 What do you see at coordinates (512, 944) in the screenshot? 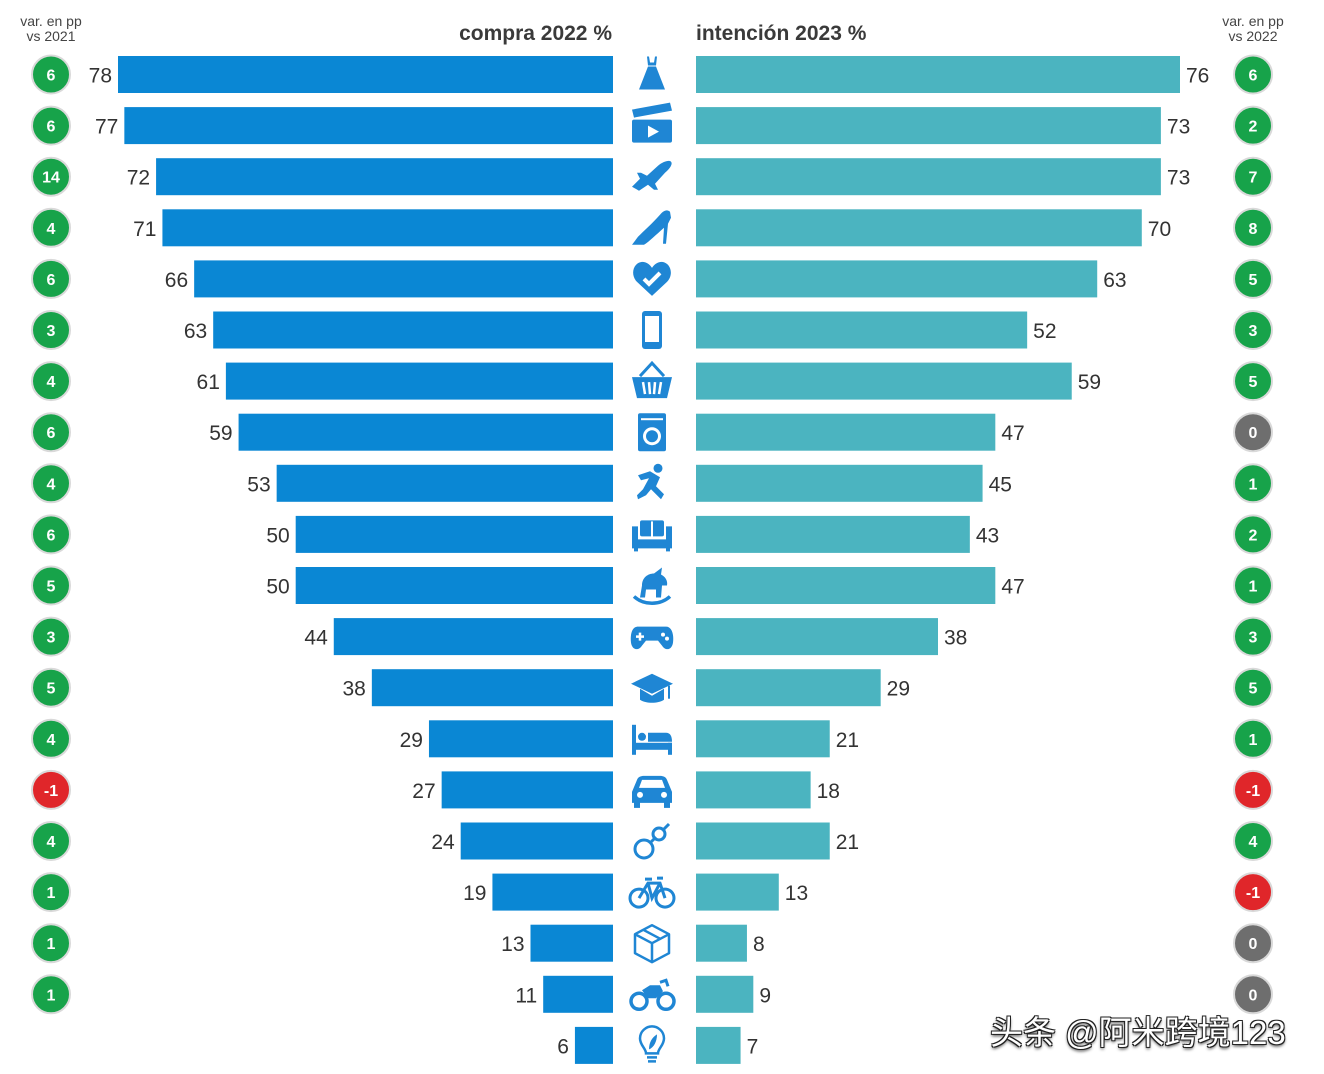
I see `left-value-label-18: 13` at bounding box center [512, 944].